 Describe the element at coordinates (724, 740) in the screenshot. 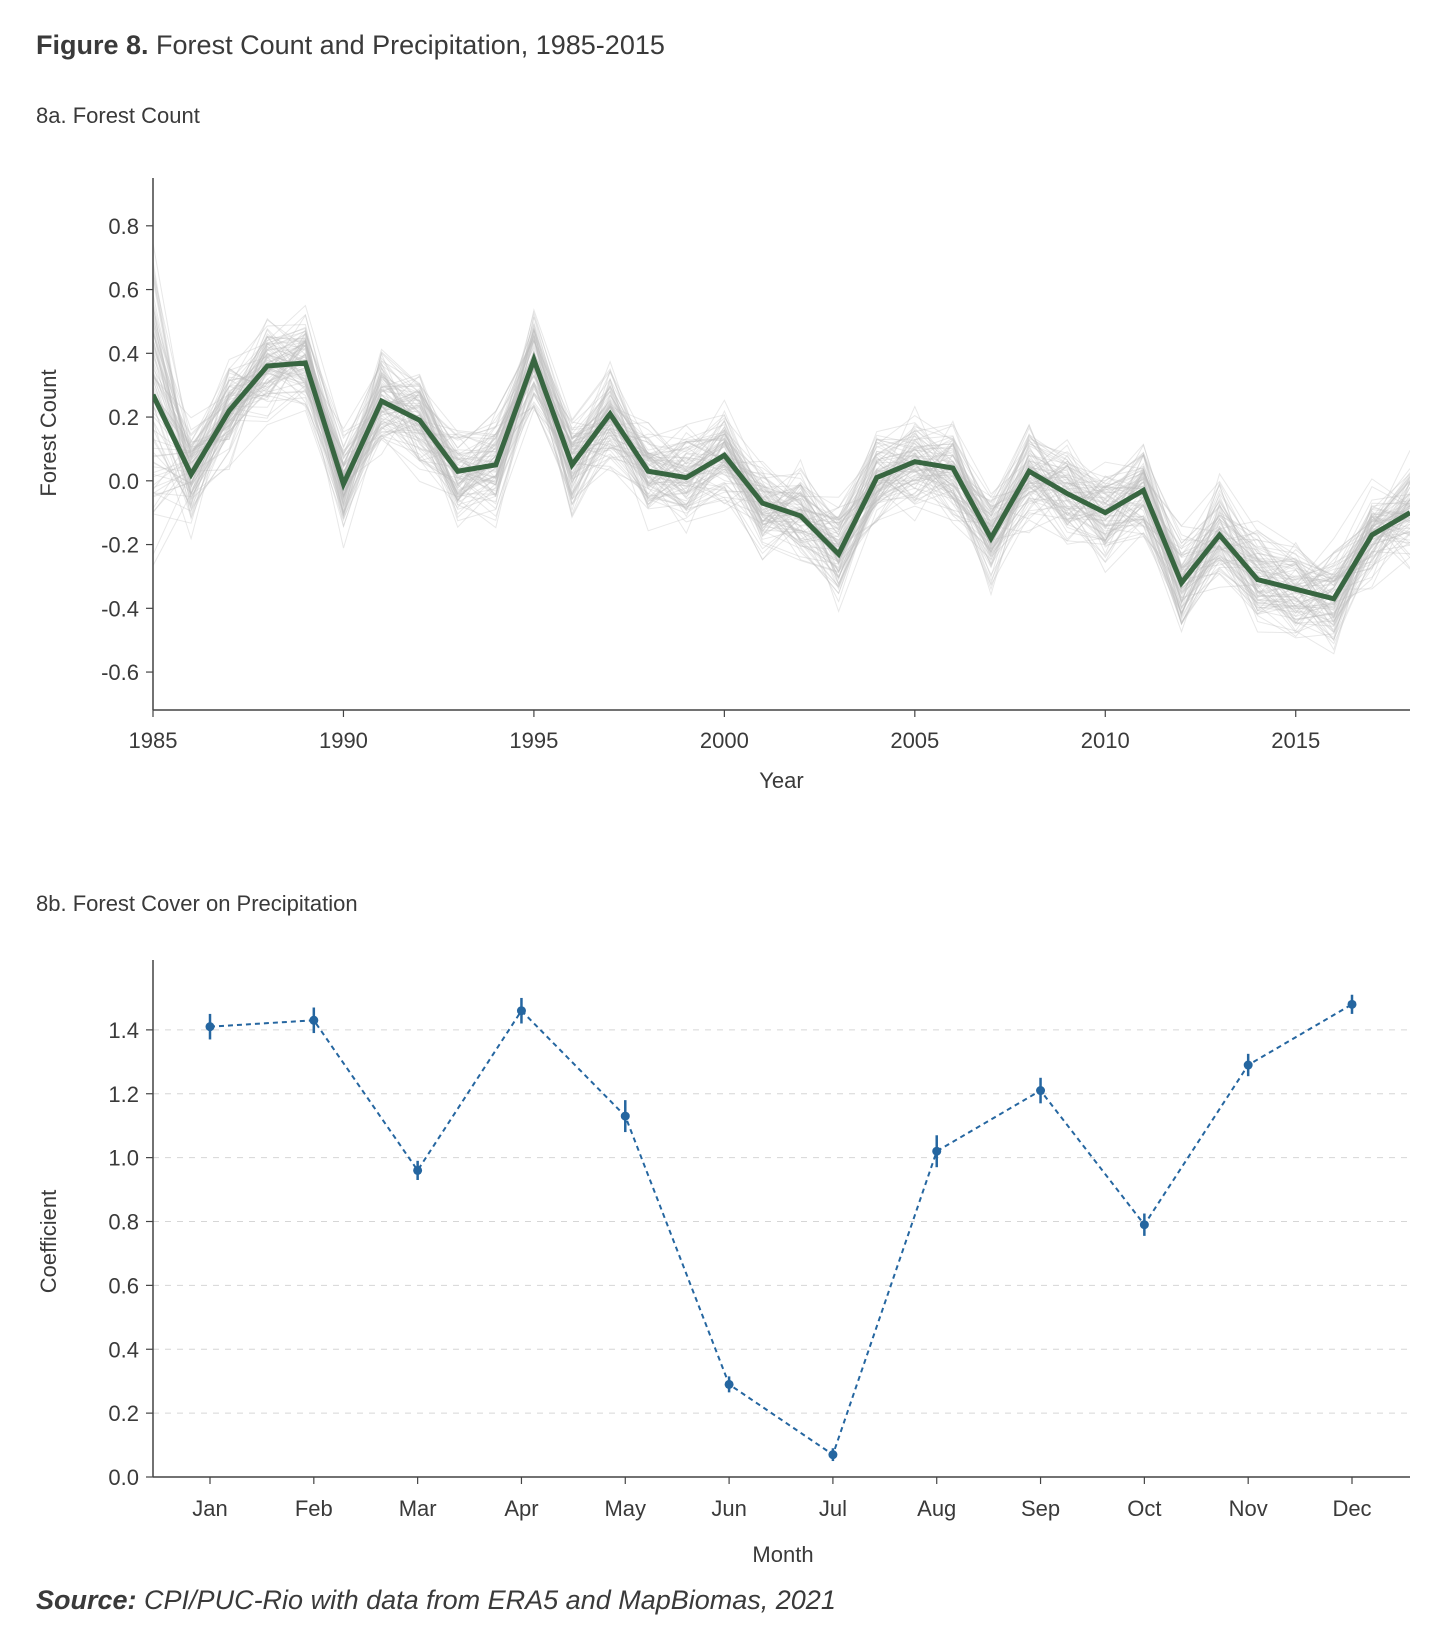

I see `x-tick-label: 2000` at that location.